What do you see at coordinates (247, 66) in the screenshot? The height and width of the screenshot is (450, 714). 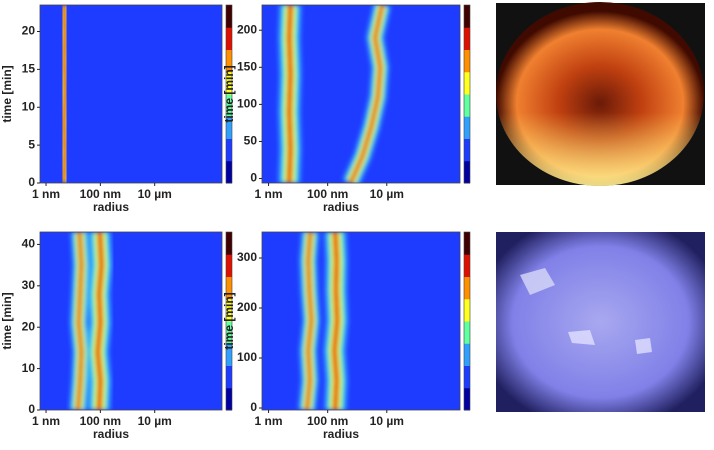 I see `y-tick-label: 150` at bounding box center [247, 66].